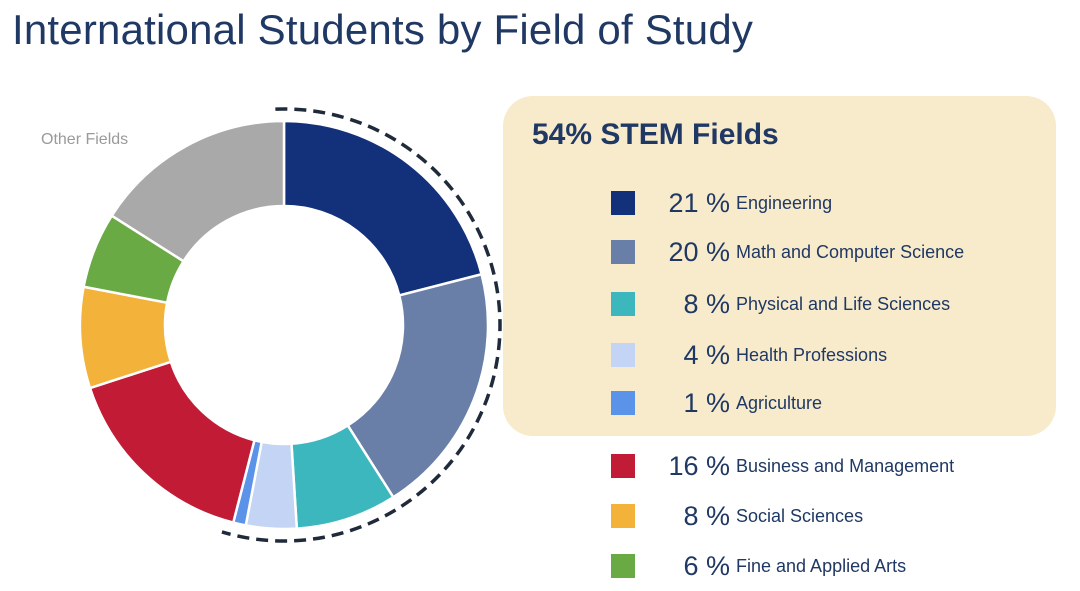 Image resolution: width=1080 pixels, height=591 pixels. I want to click on chart-title: International Students by Field of Study, so click(383, 29).